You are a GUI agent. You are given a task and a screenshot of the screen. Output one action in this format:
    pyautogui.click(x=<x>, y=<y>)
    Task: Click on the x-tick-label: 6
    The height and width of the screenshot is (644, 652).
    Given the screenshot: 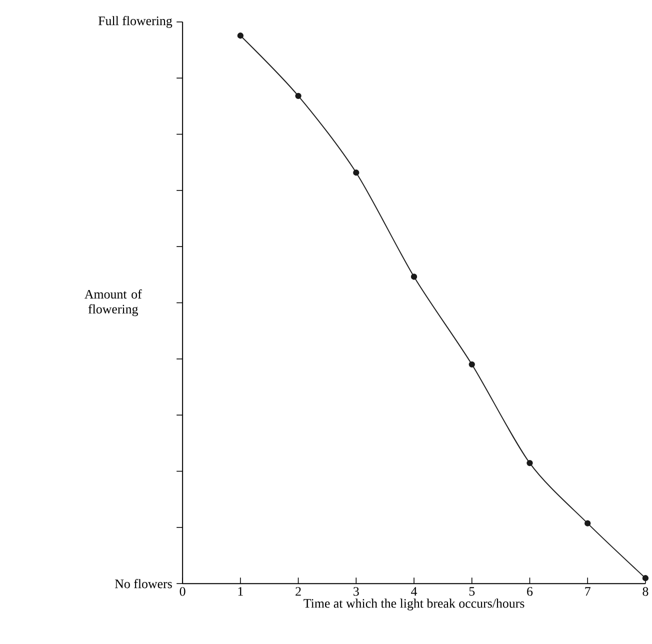 What is the action you would take?
    pyautogui.click(x=530, y=591)
    